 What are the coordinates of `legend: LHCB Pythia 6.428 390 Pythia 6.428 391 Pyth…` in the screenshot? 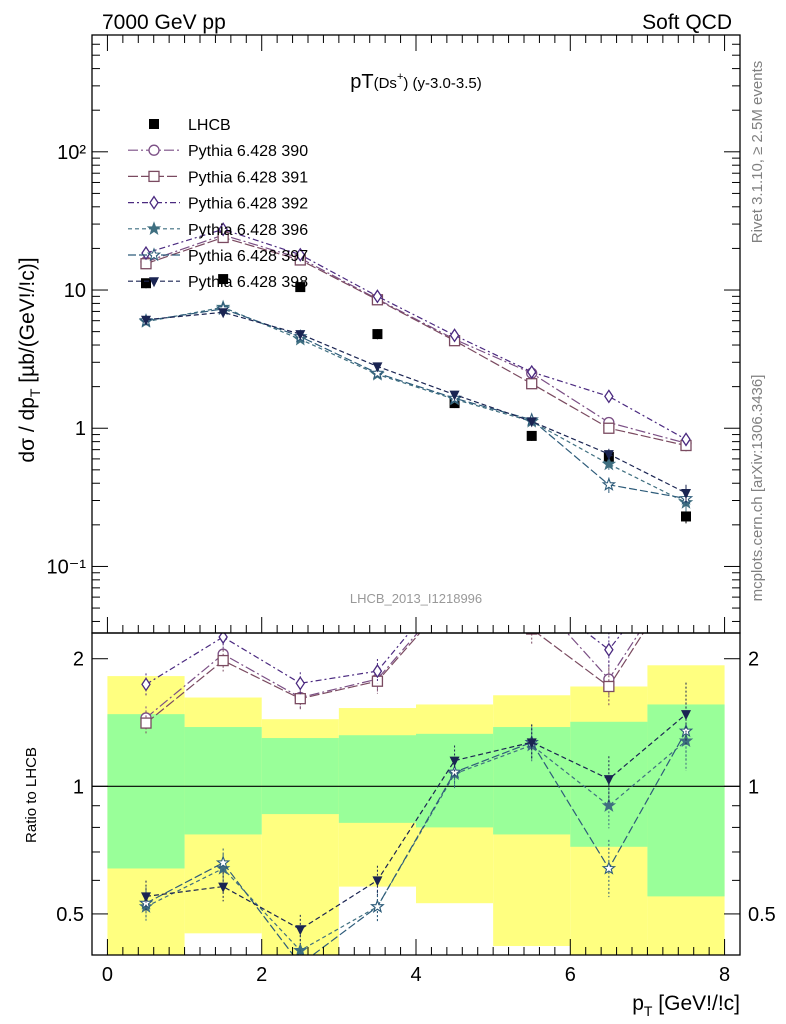 It's located at (218, 204).